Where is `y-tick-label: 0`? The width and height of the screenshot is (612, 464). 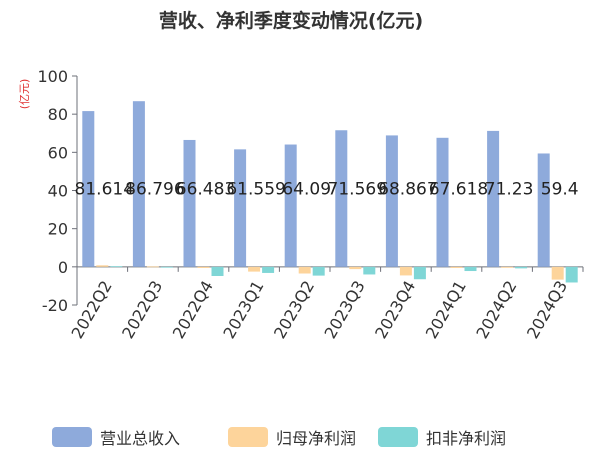 y-tick-label: 0 is located at coordinates (63, 267).